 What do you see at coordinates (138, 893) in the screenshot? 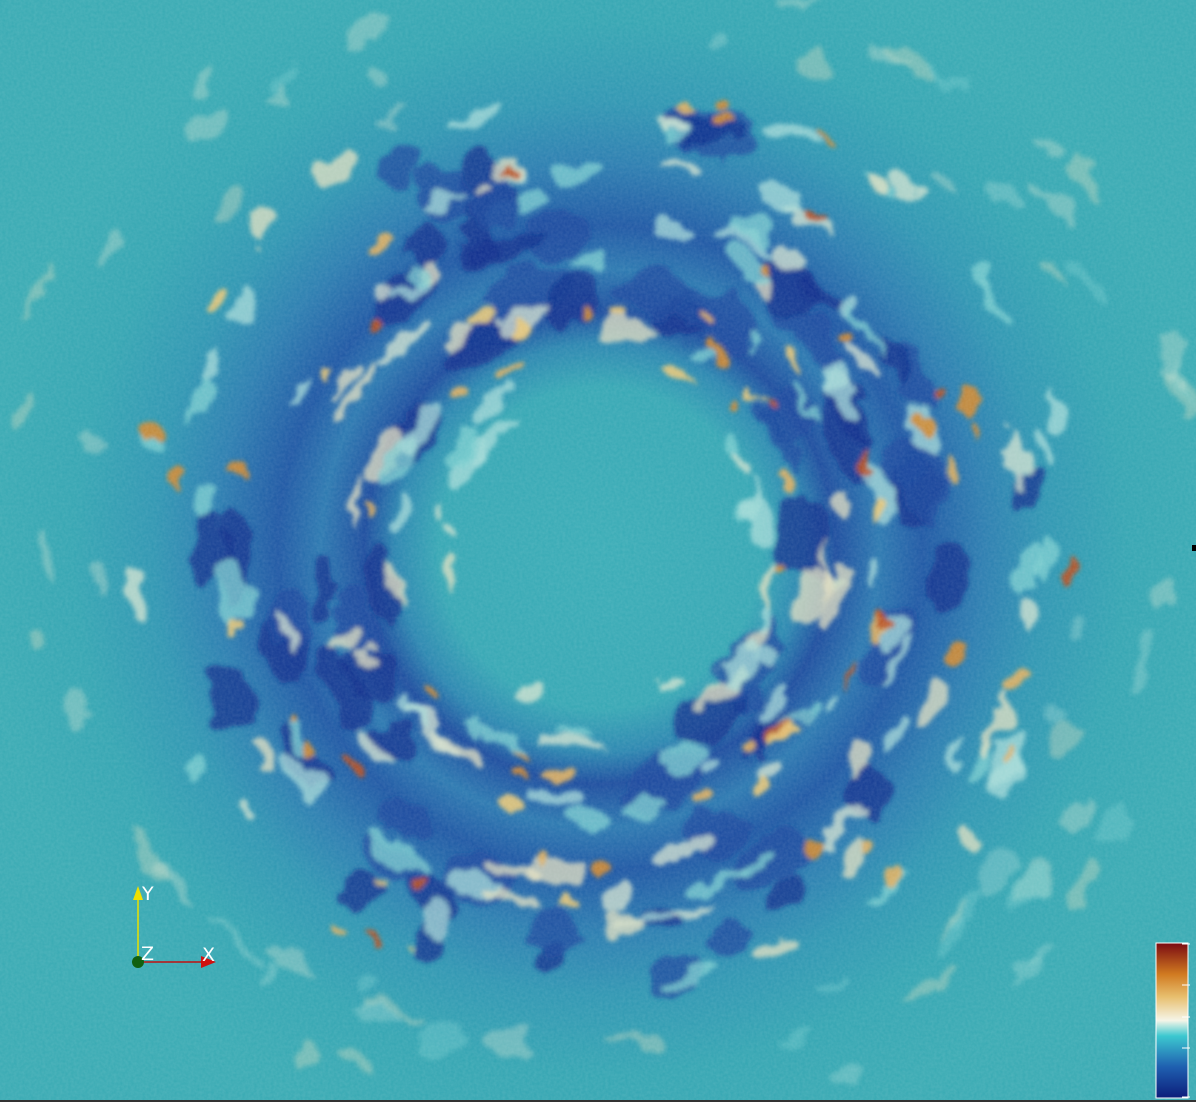
I see `y-axis-arrow` at bounding box center [138, 893].